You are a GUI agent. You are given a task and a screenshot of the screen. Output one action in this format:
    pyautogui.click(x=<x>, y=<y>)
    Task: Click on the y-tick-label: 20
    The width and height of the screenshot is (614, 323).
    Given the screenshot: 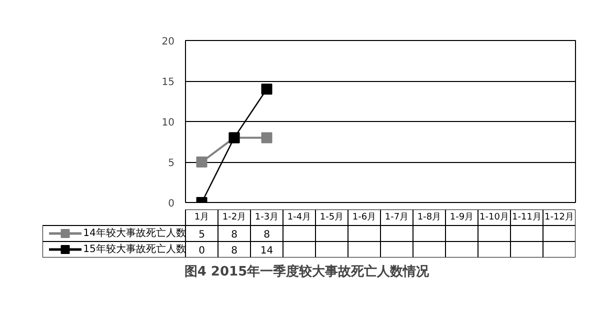 What is the action you would take?
    pyautogui.click(x=168, y=42)
    